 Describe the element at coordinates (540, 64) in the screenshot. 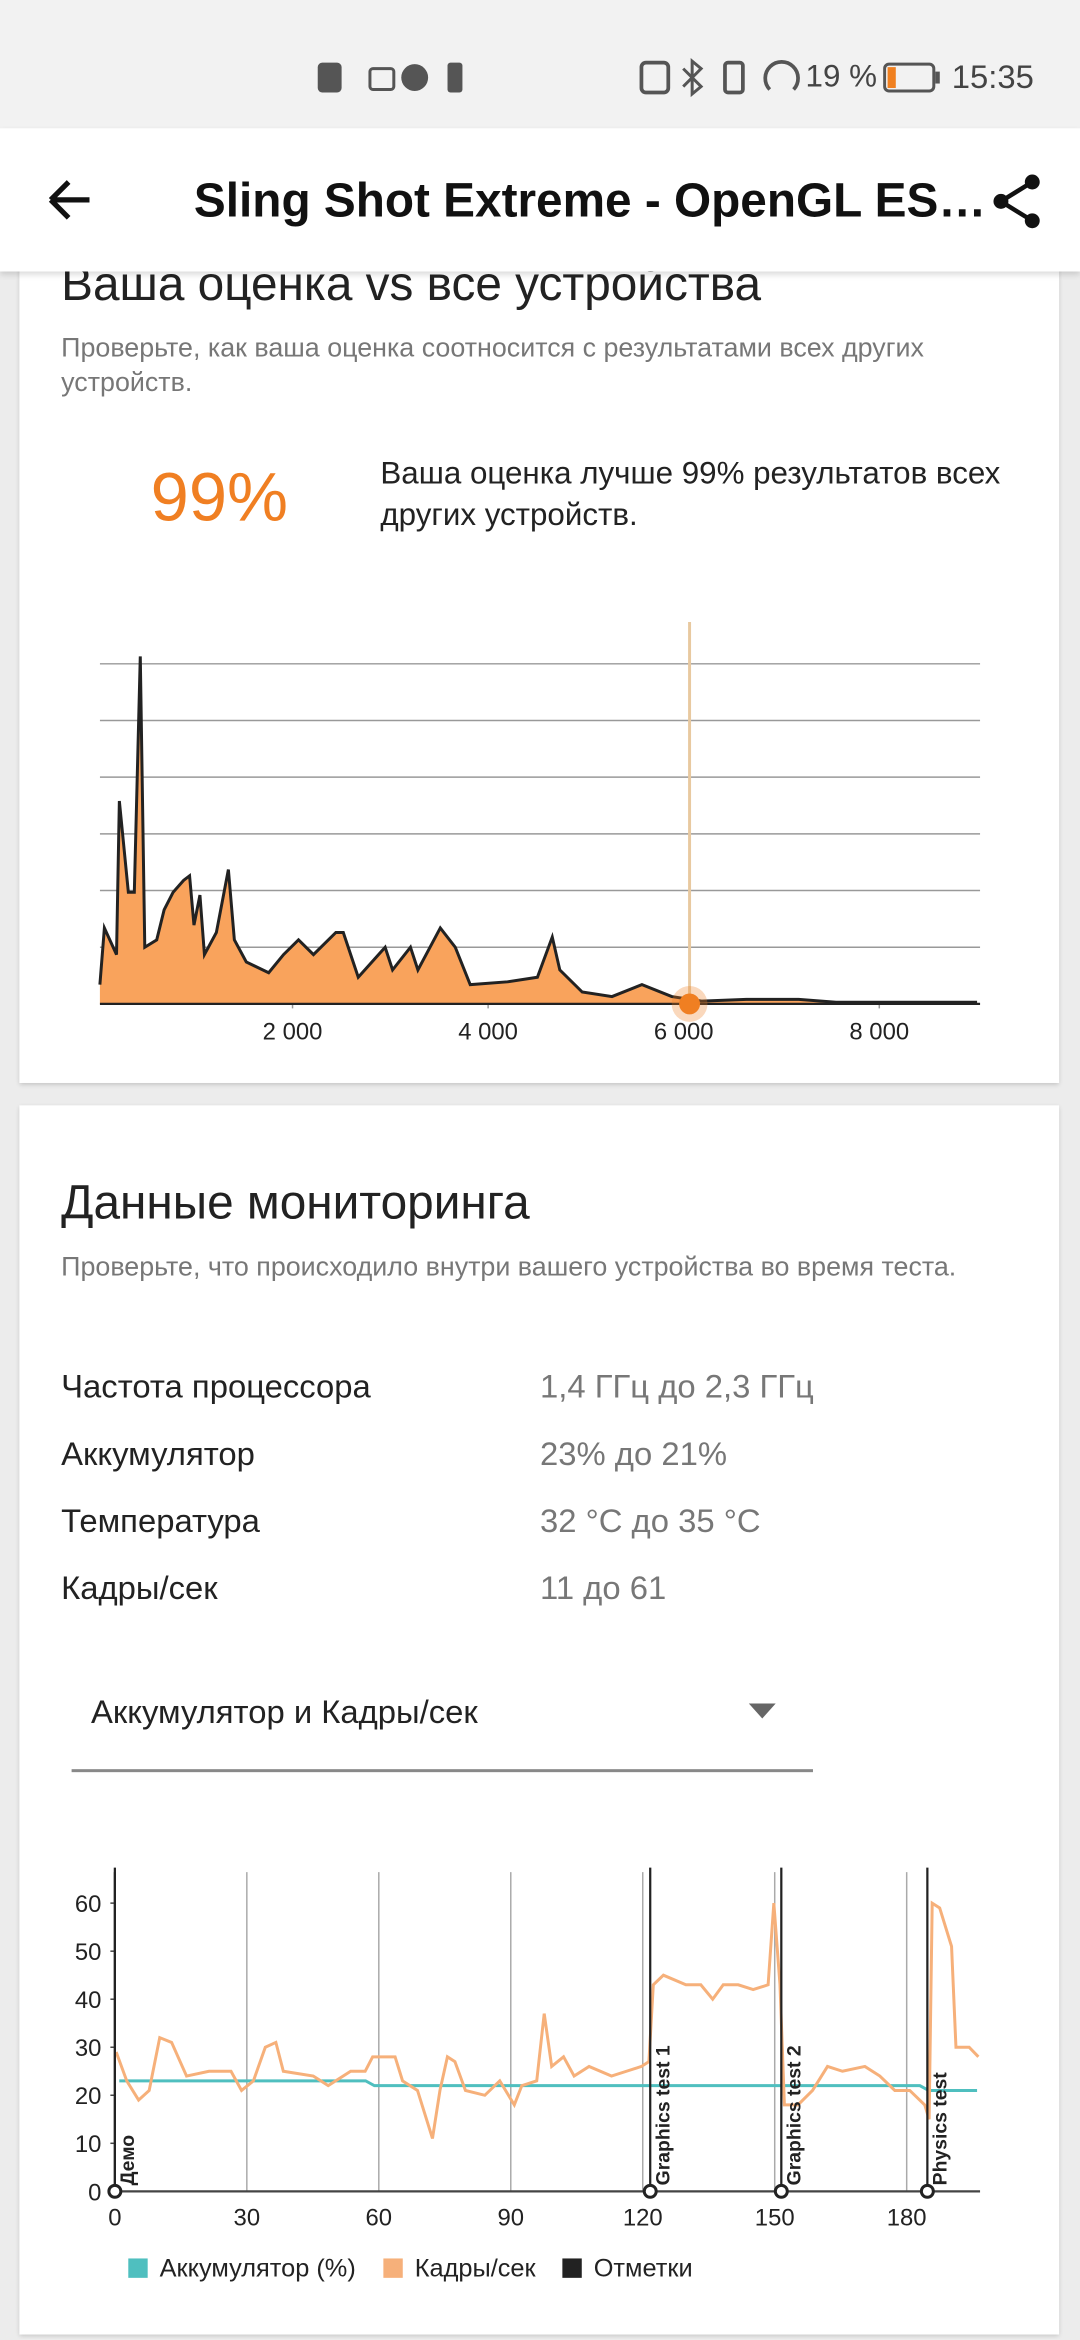

I see `status-bar: 19 % 15:35` at that location.